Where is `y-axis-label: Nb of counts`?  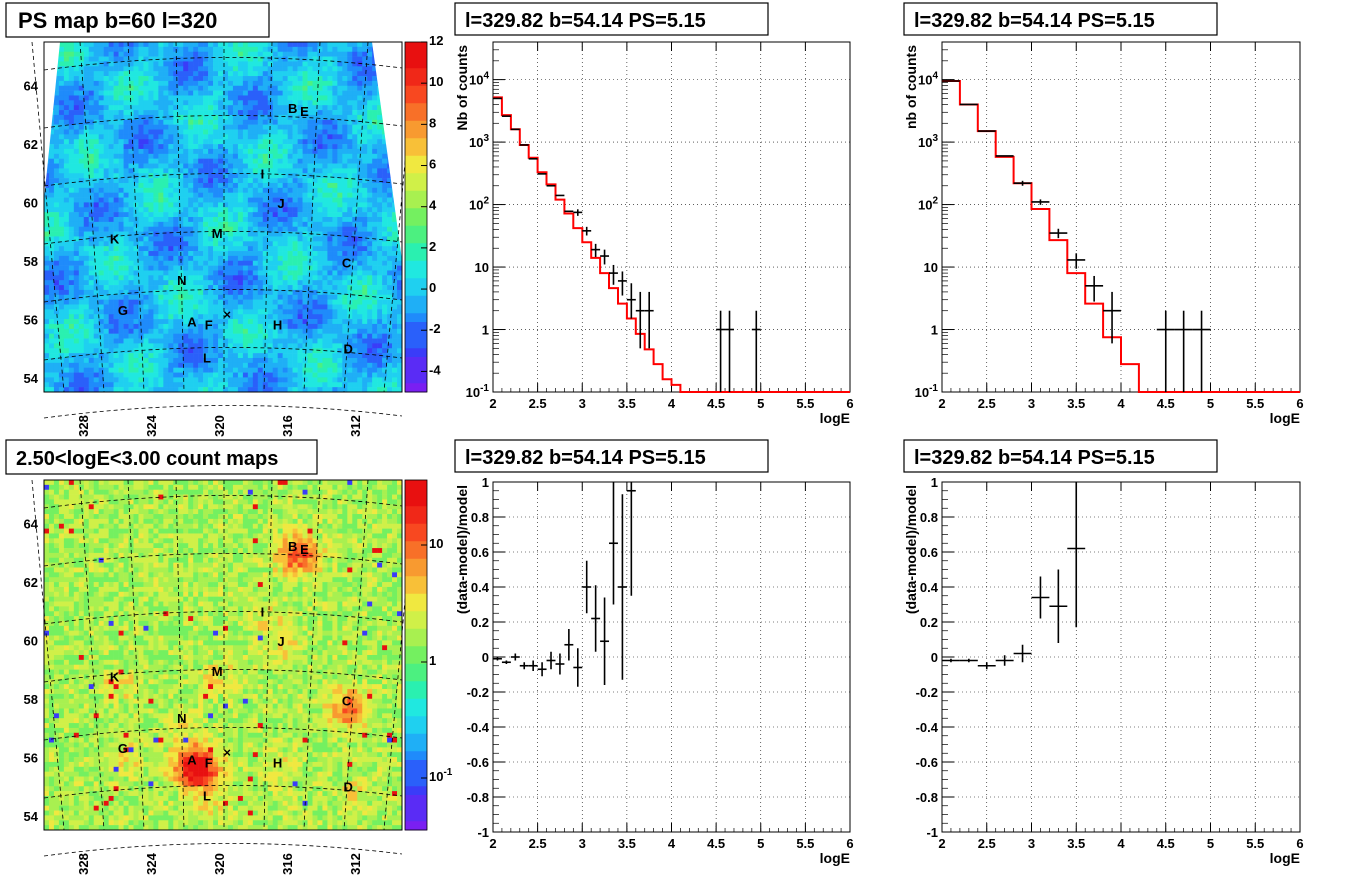
y-axis-label: Nb of counts is located at coordinates (462, 88).